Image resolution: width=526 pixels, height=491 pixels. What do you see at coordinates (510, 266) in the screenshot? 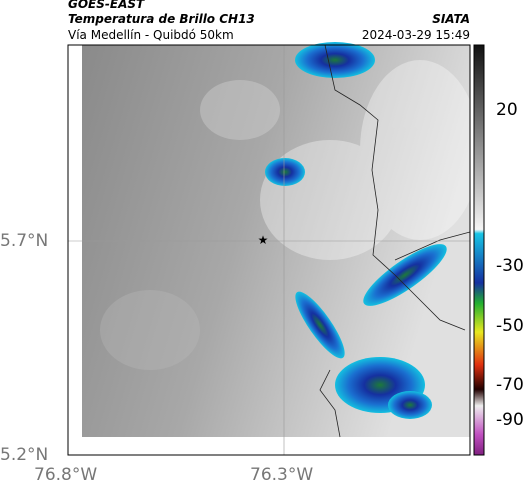
I see `colorbar-tick-label: -30` at bounding box center [510, 266].